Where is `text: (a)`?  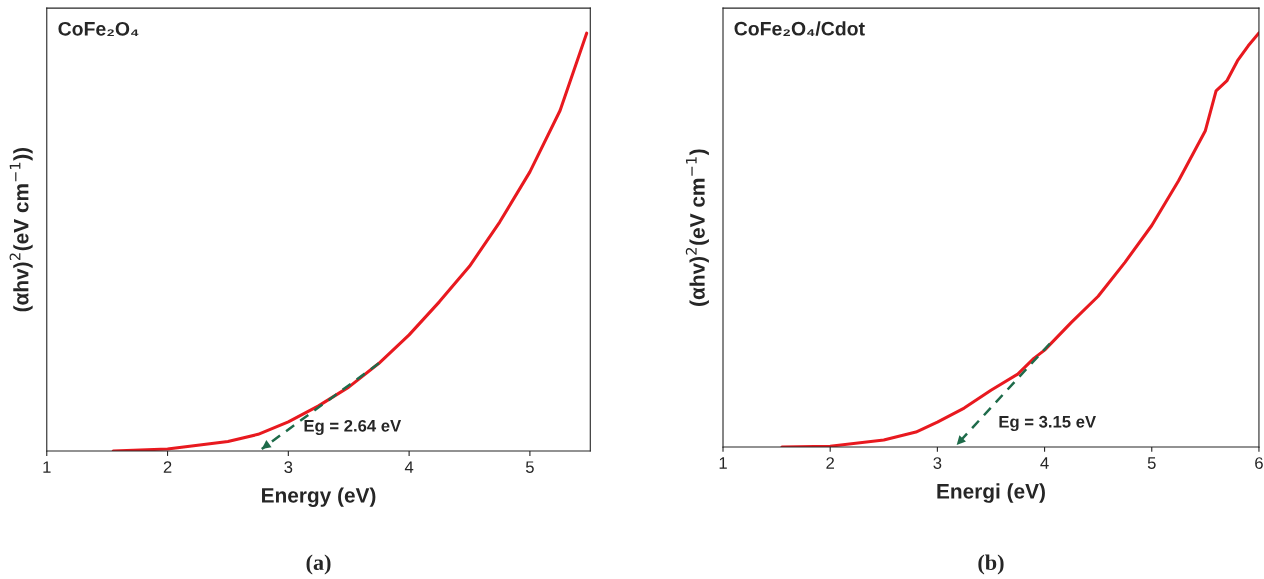 text: (a) is located at coordinates (318, 564).